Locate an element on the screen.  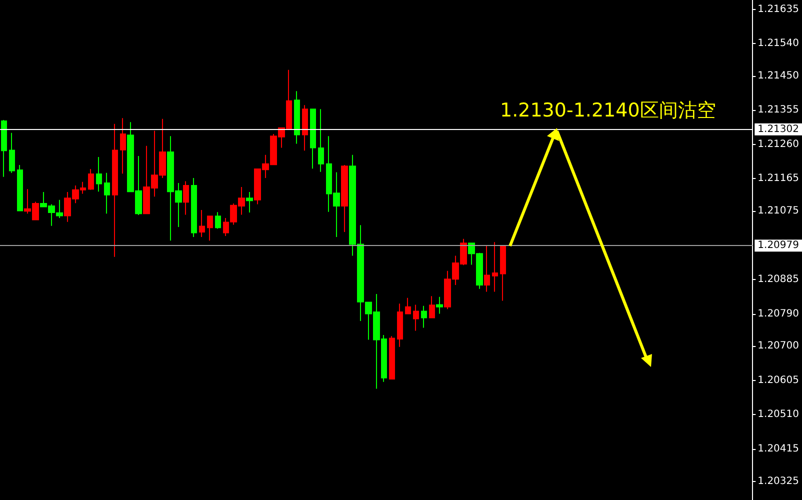
y-tick-label: 1.20325 is located at coordinates (779, 481).